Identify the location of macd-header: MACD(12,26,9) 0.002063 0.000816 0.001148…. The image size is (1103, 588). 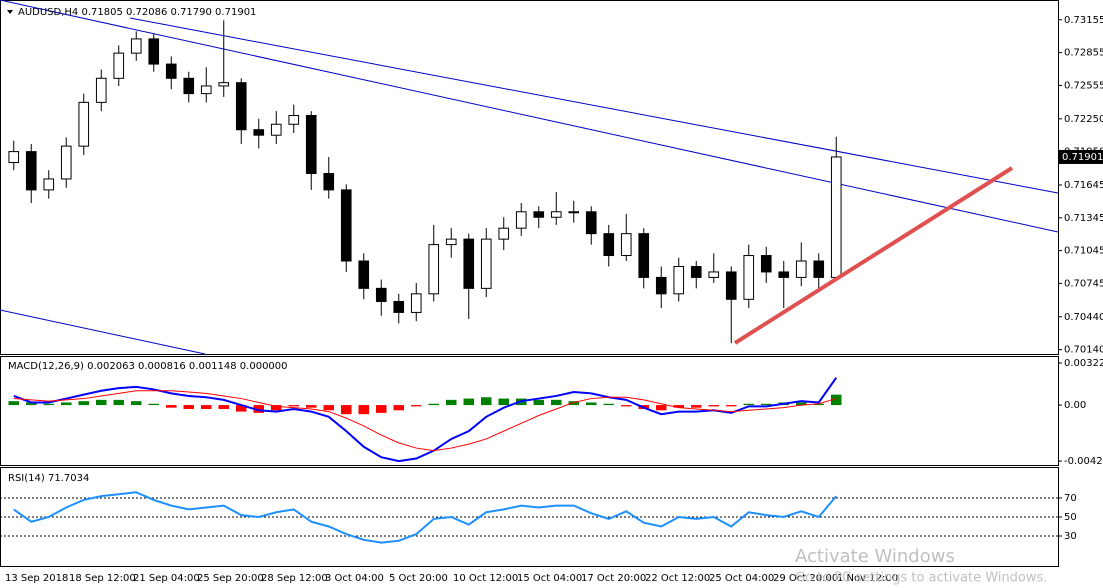
(148, 366).